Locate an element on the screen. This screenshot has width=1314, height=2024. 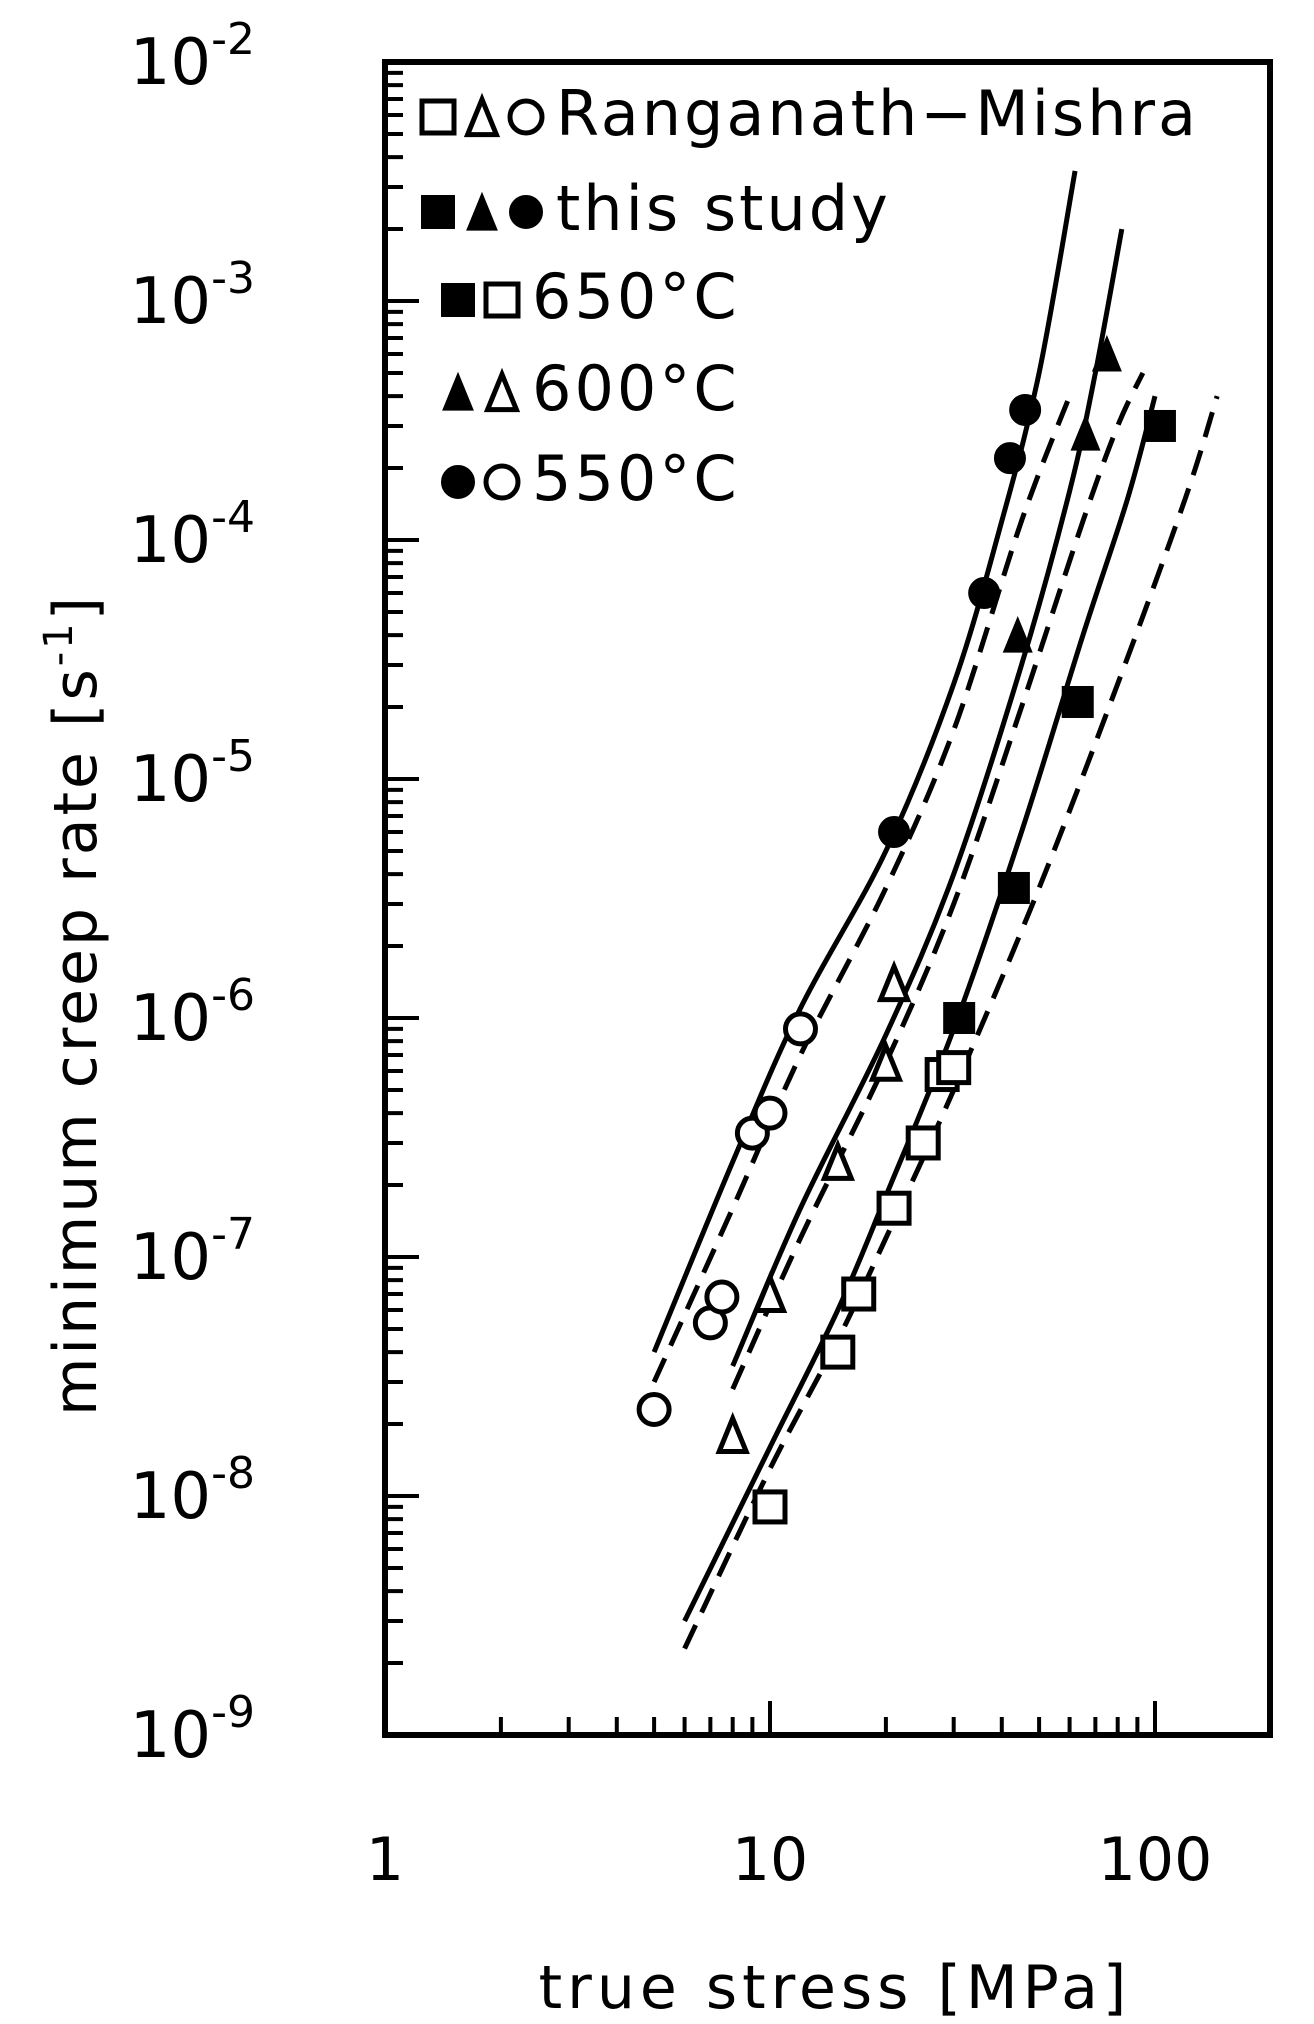
legend-entry: 650°C is located at coordinates (590, 296).